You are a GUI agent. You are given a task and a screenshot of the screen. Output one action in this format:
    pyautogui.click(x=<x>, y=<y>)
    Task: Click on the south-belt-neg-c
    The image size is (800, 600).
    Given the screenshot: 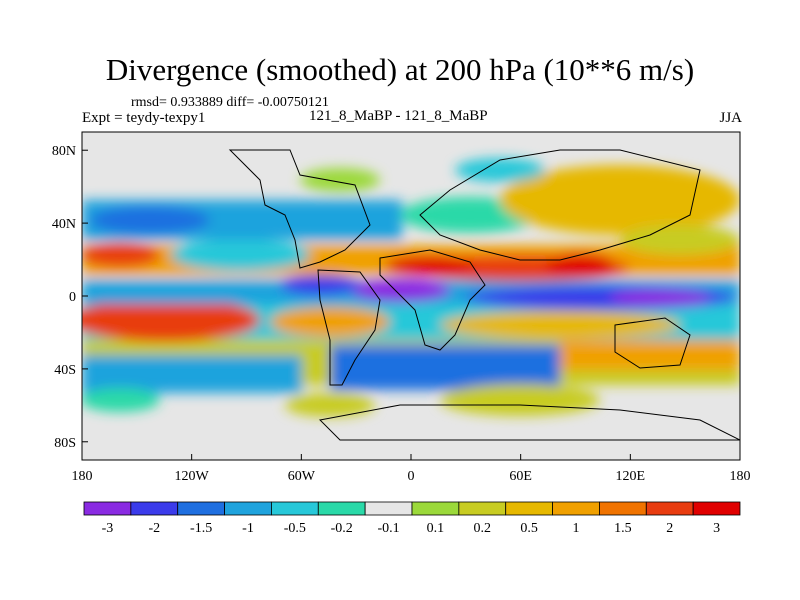 What is the action you would take?
    pyautogui.click(x=445, y=367)
    